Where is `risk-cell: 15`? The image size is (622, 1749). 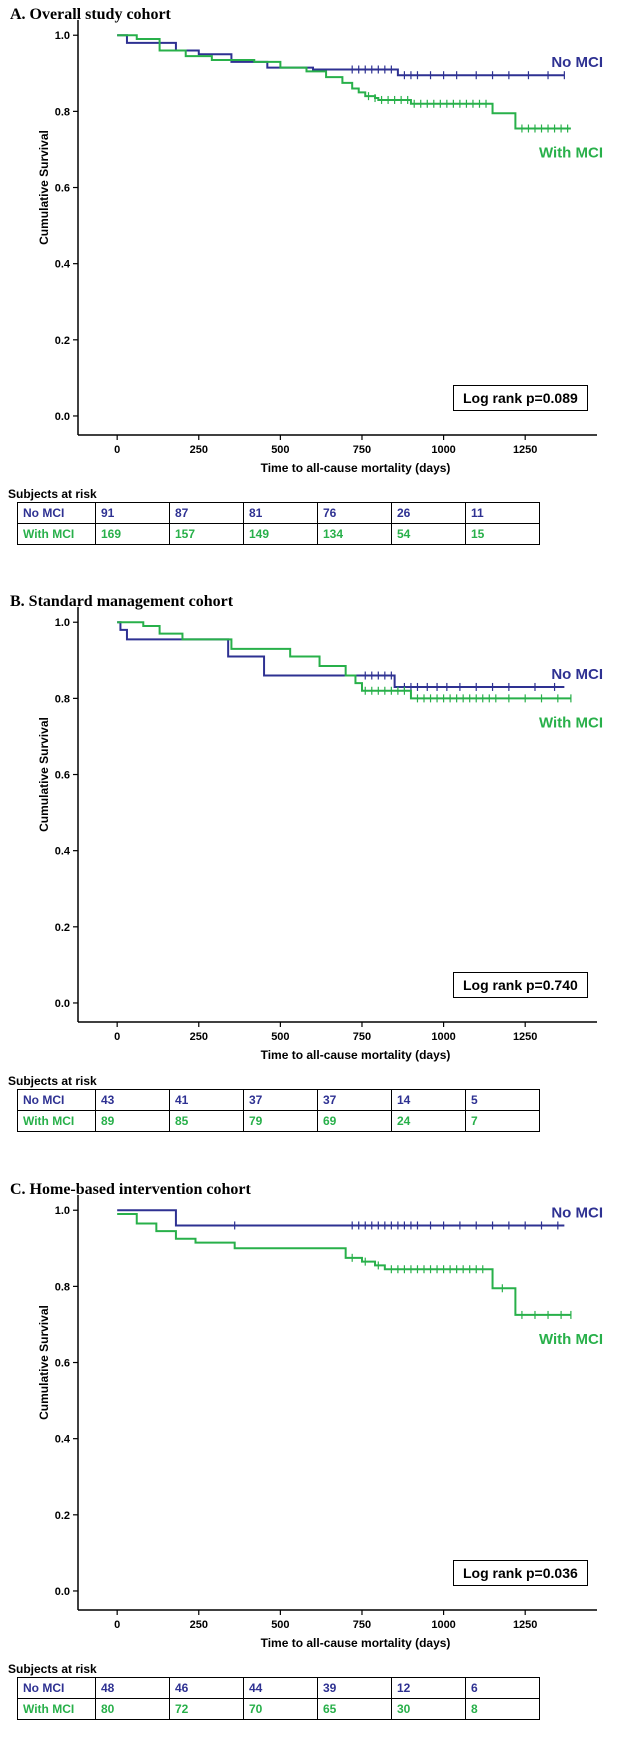 risk-cell: 15 is located at coordinates (502, 534).